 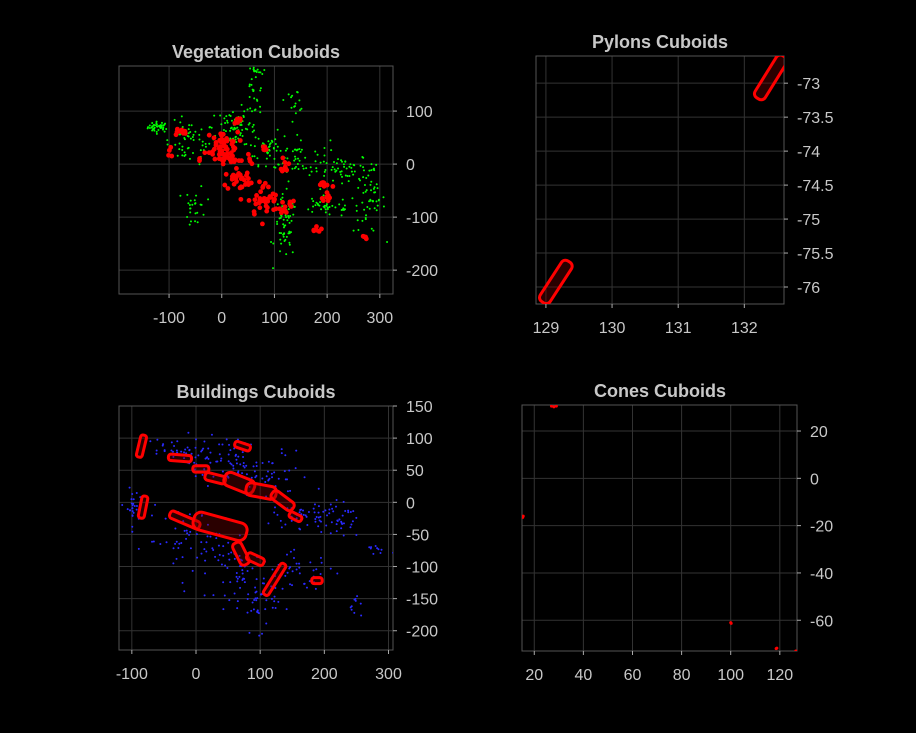 What do you see at coordinates (821, 574) in the screenshot?
I see `y-tick-label: -40` at bounding box center [821, 574].